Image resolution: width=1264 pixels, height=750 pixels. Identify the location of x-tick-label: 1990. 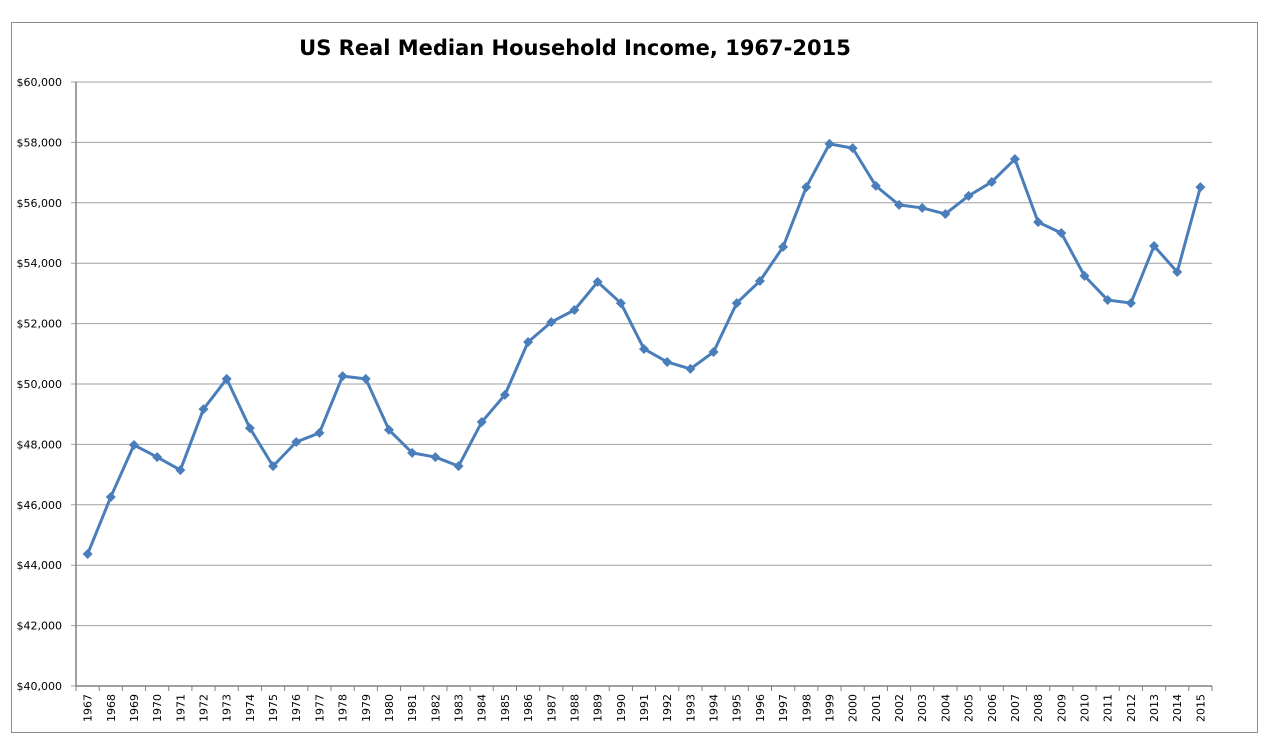
(621, 708).